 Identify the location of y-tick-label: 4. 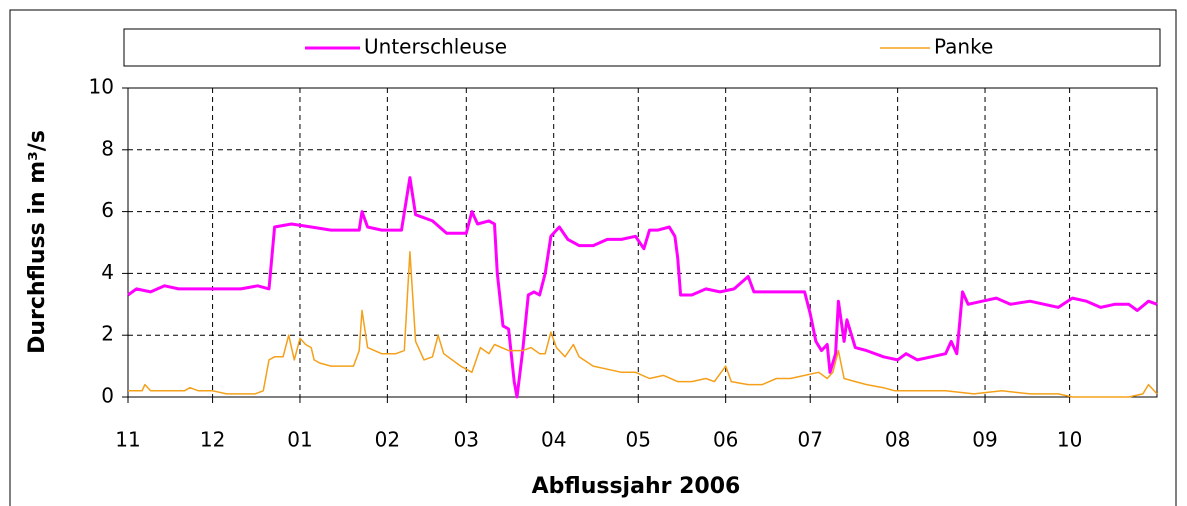
(107, 272).